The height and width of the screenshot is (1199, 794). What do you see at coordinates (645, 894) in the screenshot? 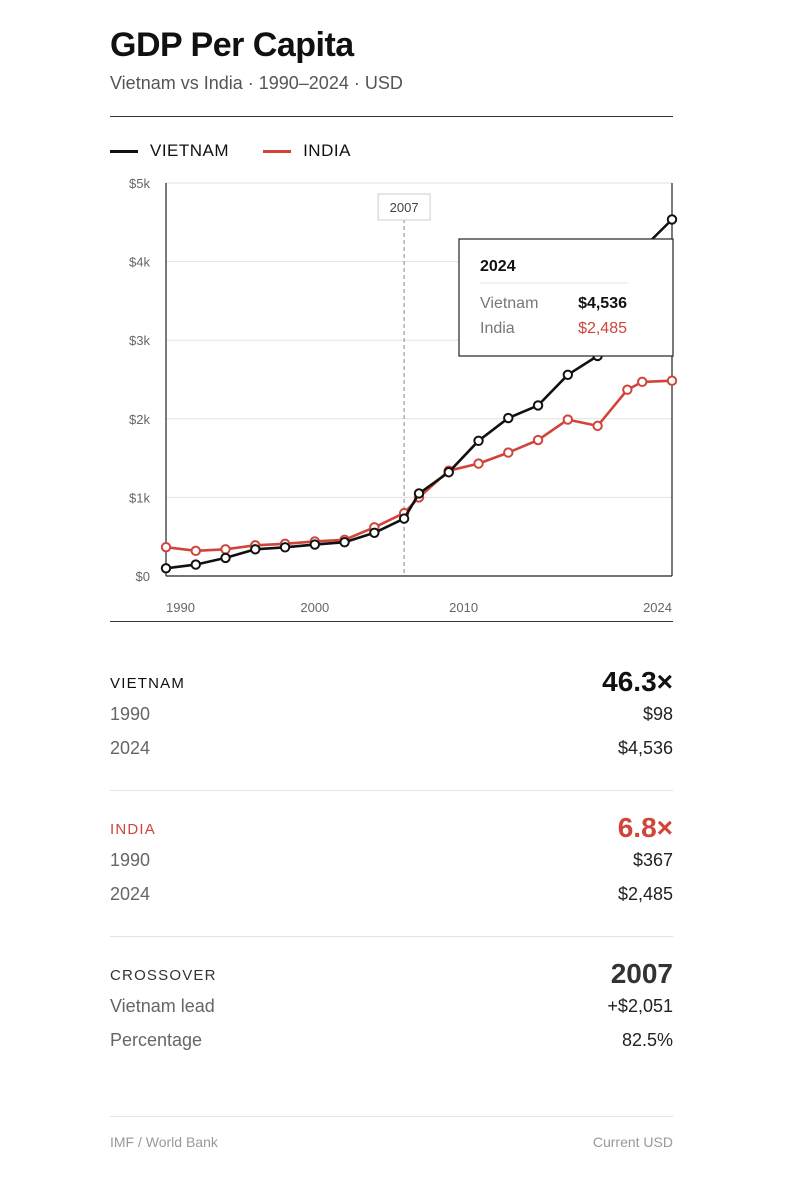
I see `stat-row-value: $2,485` at bounding box center [645, 894].